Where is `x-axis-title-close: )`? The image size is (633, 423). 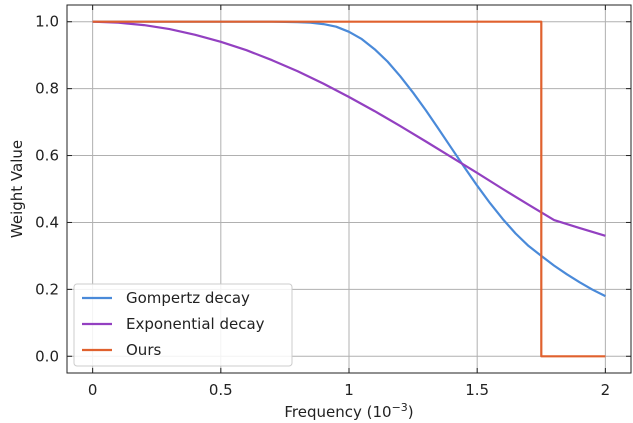 x-axis-title-close: ) is located at coordinates (411, 412).